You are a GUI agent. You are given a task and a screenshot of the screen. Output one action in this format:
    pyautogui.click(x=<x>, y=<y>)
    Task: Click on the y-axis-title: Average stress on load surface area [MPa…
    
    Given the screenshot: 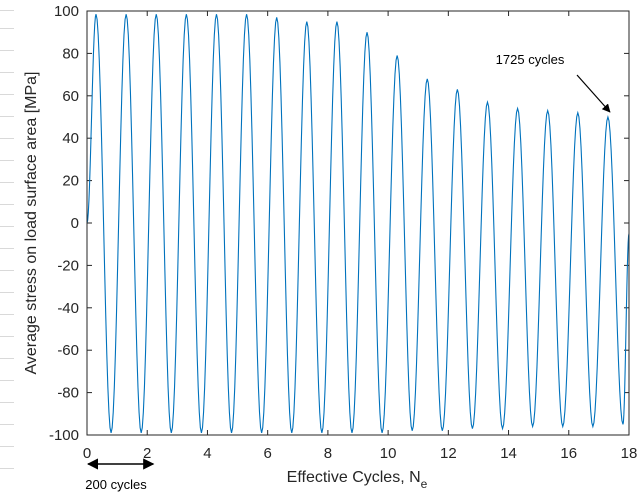 What is the action you would take?
    pyautogui.click(x=31, y=223)
    